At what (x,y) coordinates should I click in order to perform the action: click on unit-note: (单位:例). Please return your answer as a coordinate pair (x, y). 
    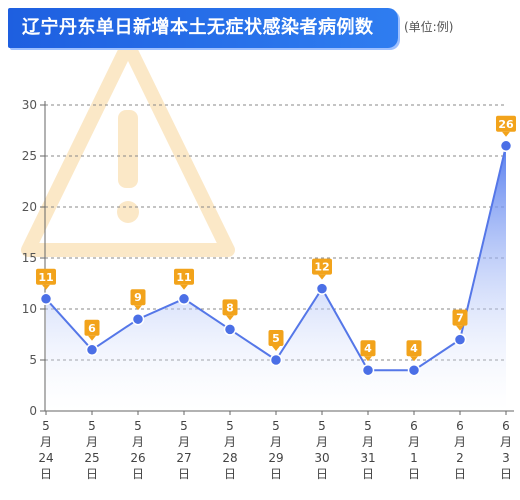
    Looking at the image, I should click on (429, 27).